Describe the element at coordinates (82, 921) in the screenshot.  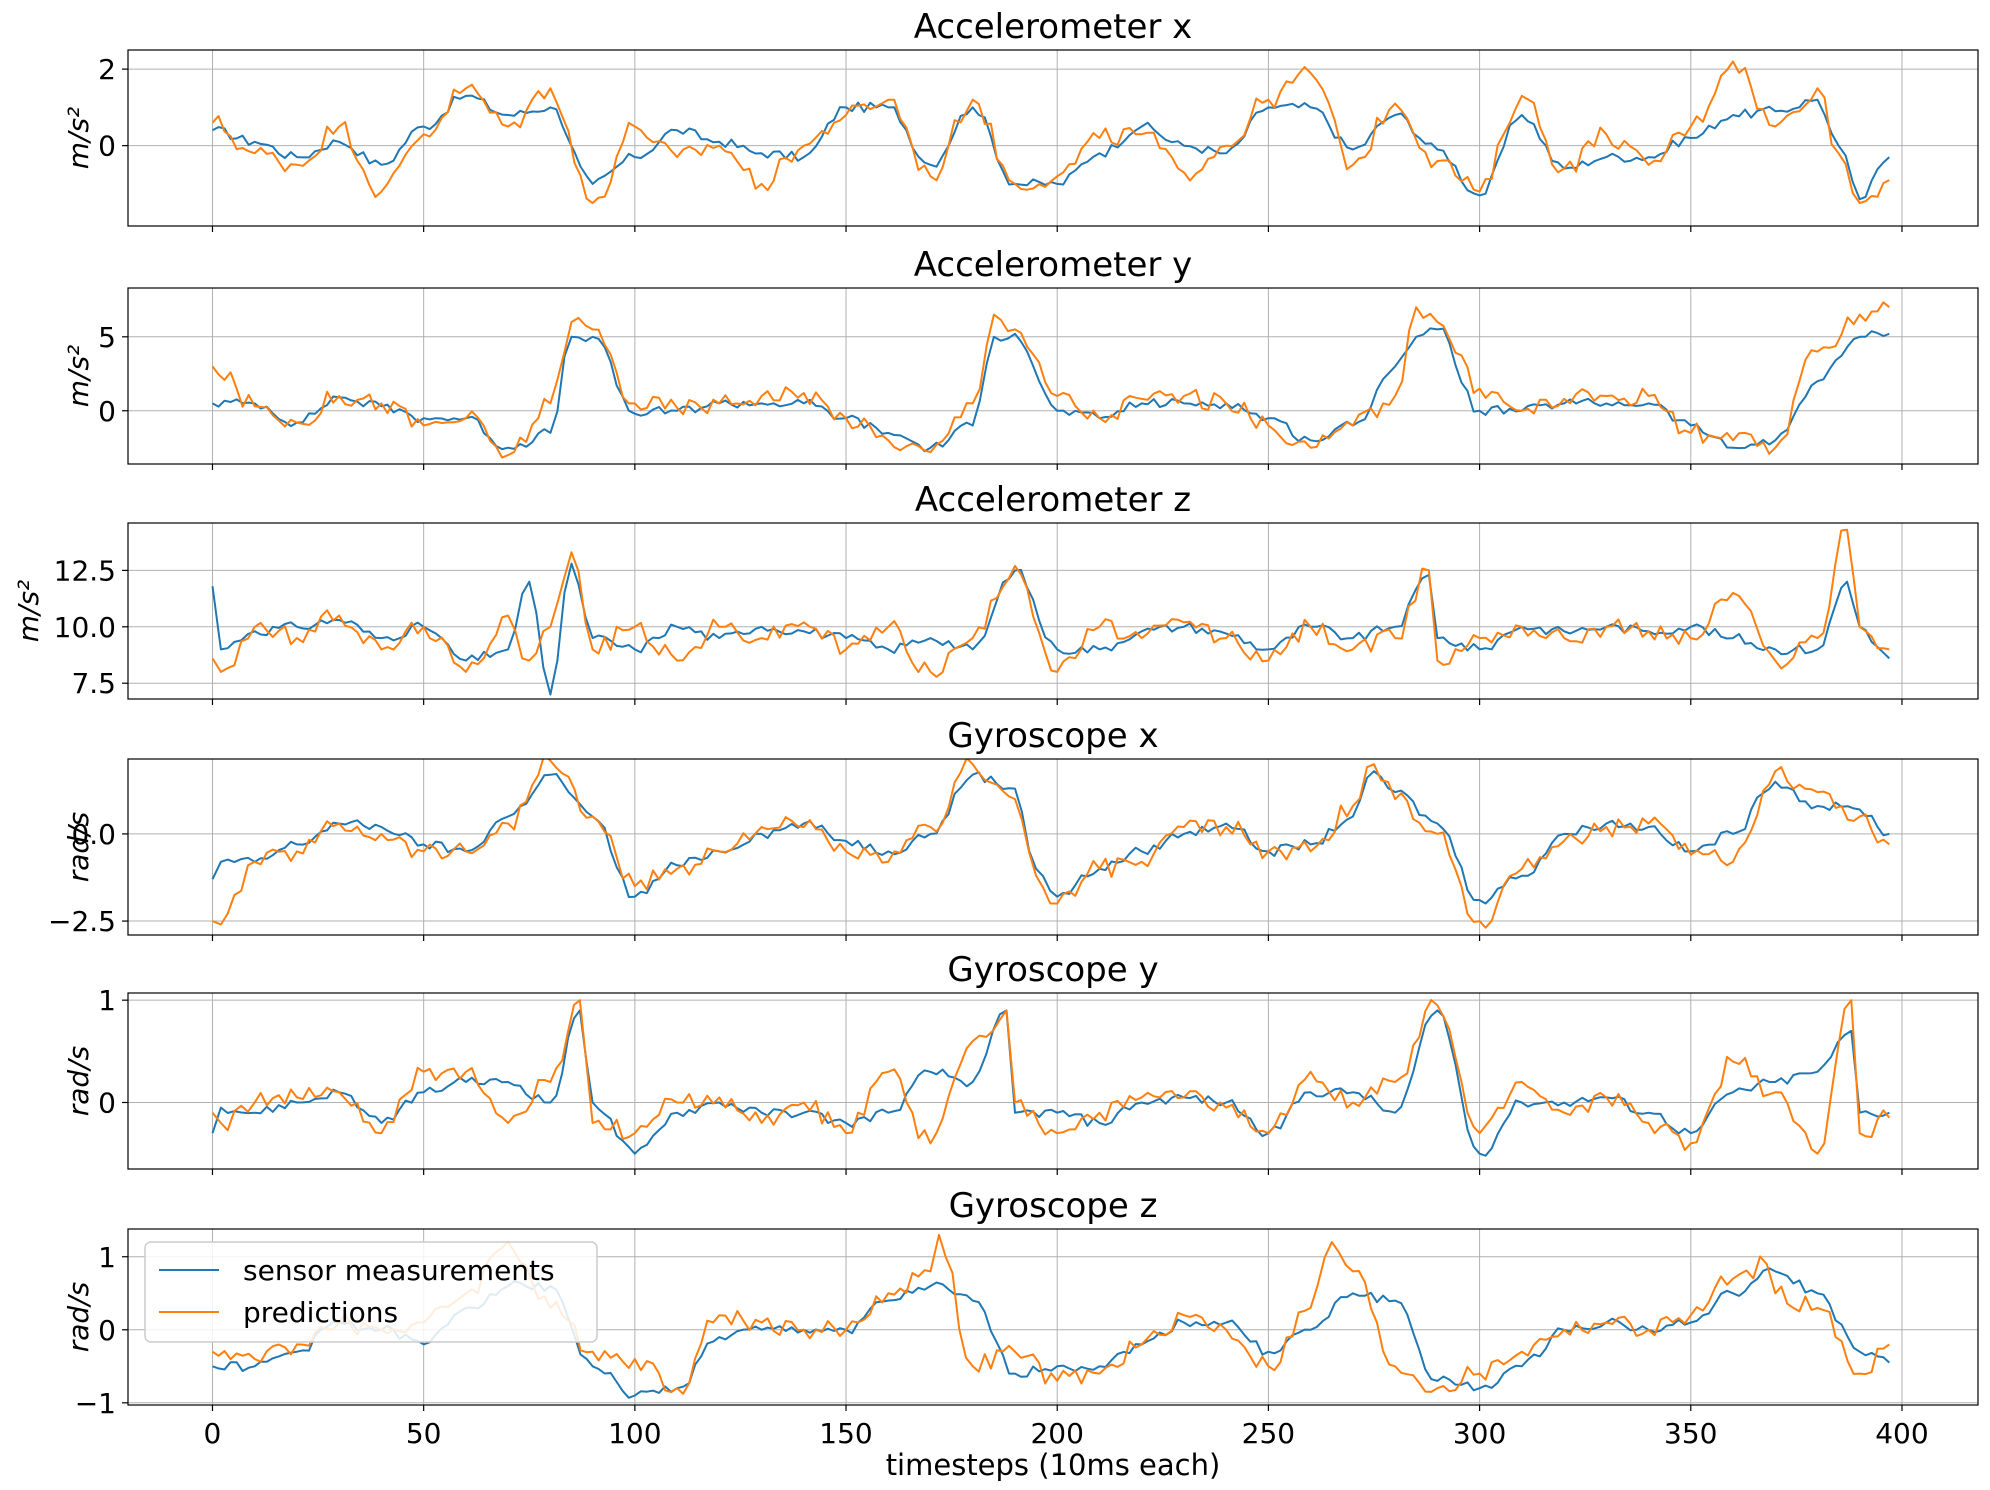
I see `y-tick-label: −2.5` at that location.